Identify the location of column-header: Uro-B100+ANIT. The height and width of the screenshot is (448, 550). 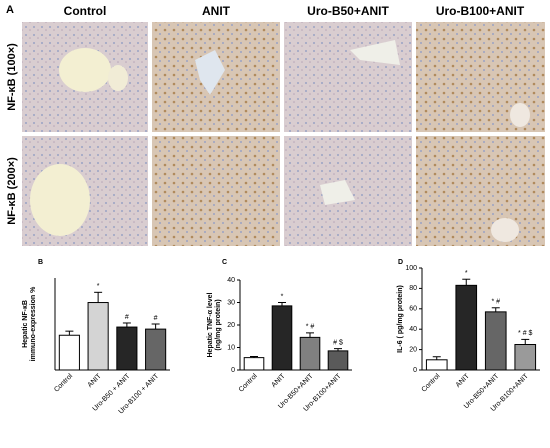
(480, 11).